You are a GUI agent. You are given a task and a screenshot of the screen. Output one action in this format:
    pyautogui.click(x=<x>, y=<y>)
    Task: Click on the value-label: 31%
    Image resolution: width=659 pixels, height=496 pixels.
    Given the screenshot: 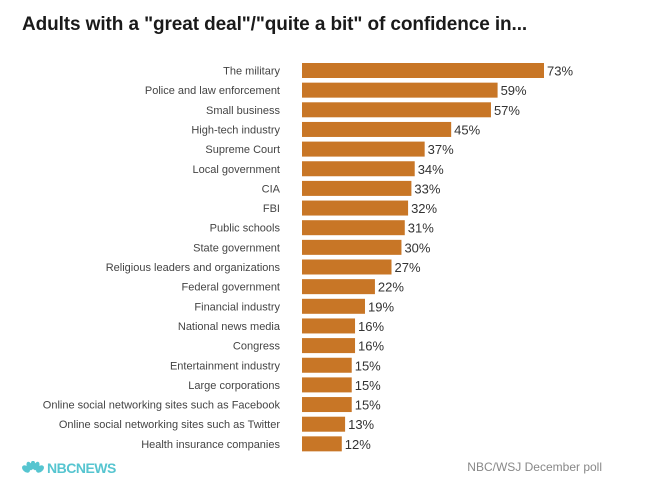 What is the action you would take?
    pyautogui.click(x=421, y=228)
    